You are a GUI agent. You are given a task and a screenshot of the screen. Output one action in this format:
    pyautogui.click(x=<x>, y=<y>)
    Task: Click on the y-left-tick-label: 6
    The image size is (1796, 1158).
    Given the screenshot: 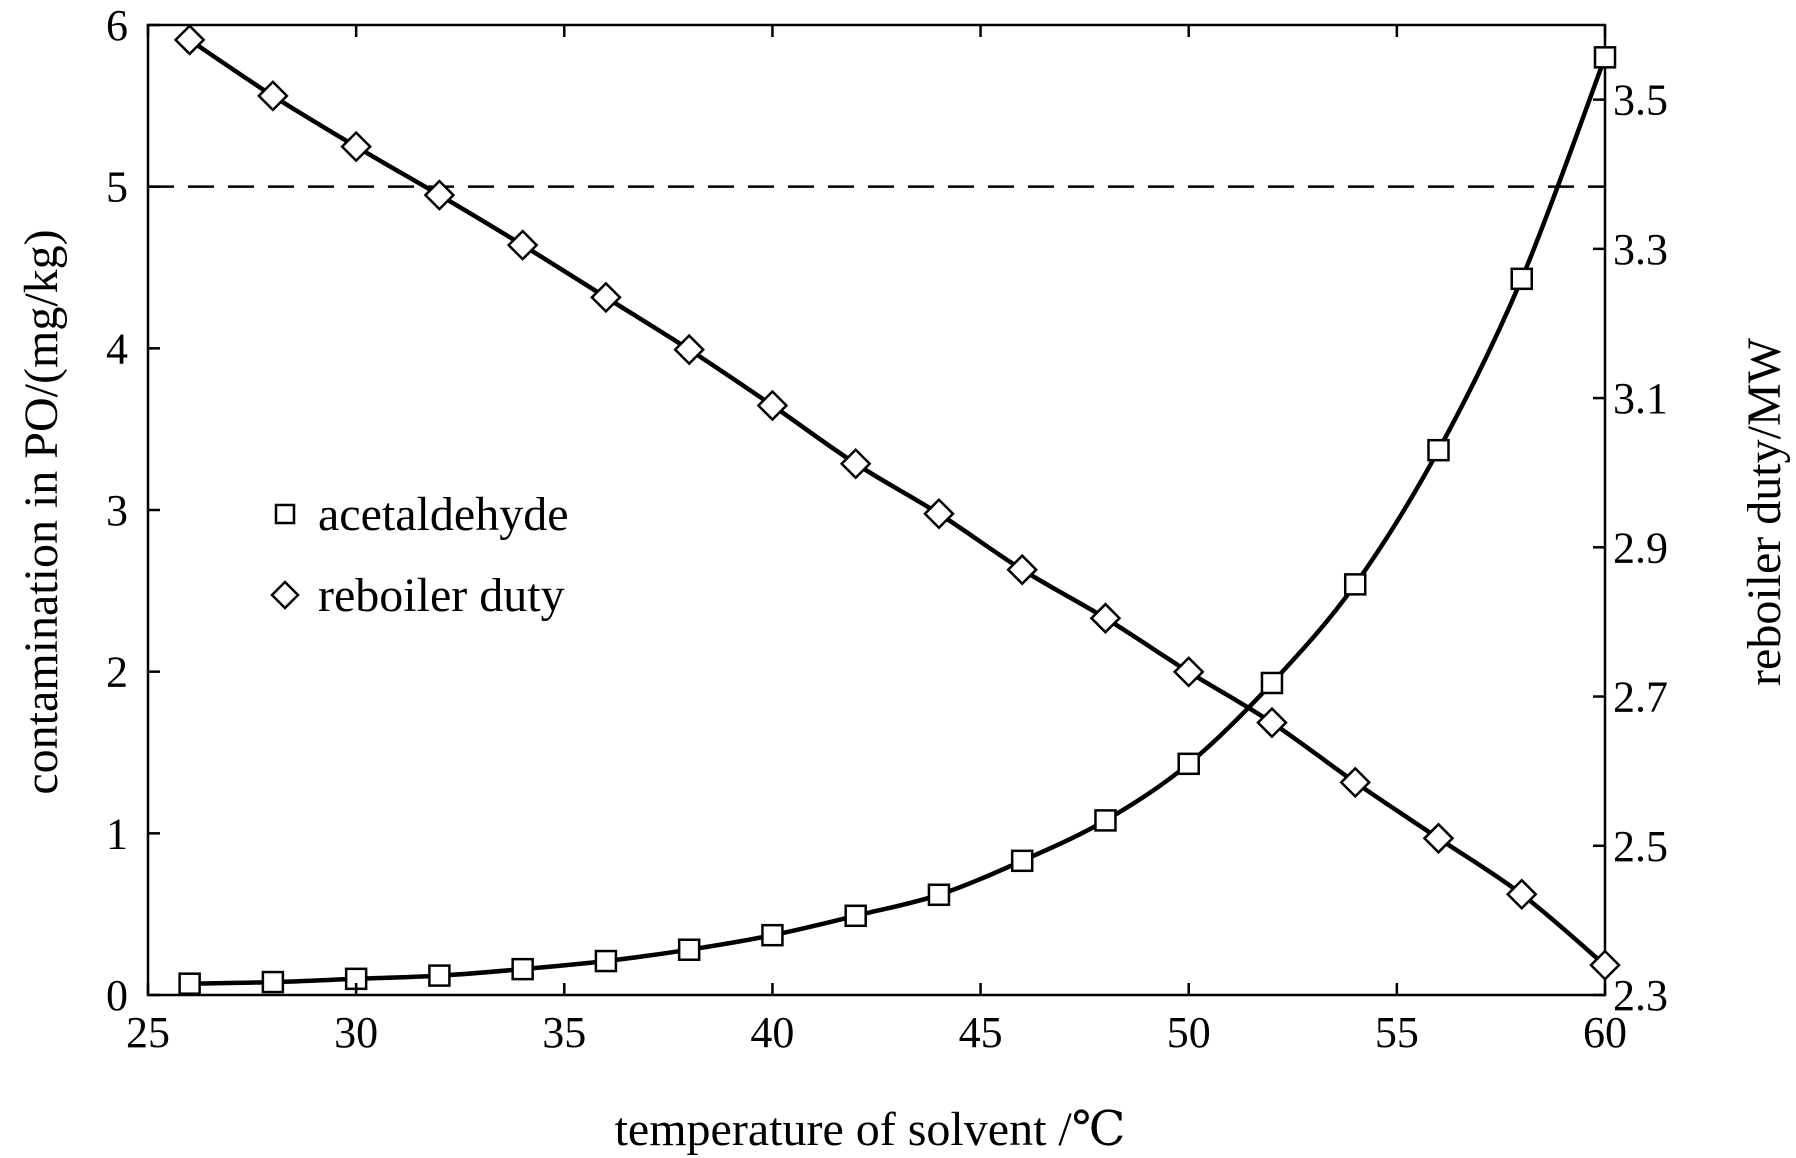 What is the action you would take?
    pyautogui.click(x=117, y=25)
    